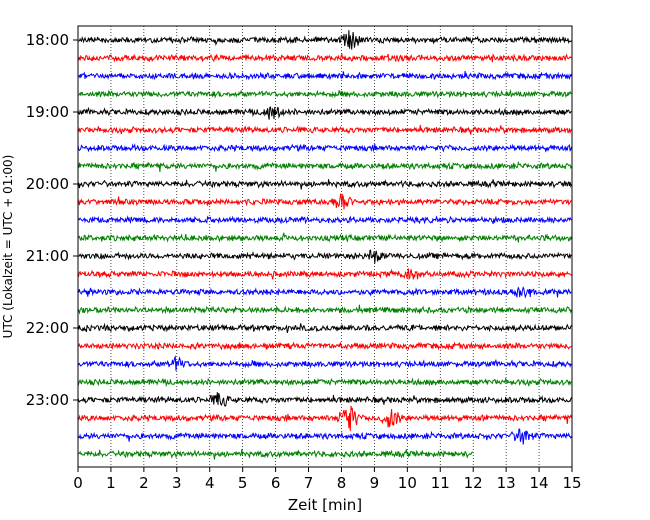  What do you see at coordinates (47, 40) in the screenshot?
I see `y-tick-label: 18:00` at bounding box center [47, 40].